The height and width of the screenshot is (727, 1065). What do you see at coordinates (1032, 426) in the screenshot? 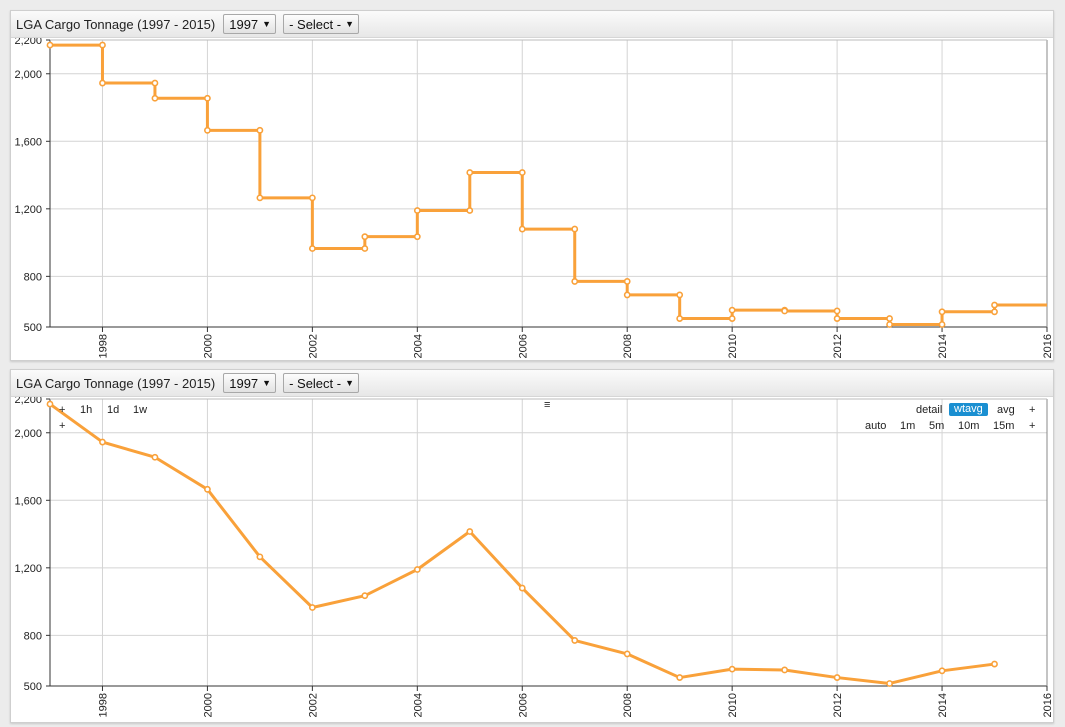
I see `period-add-button: +` at bounding box center [1032, 426].